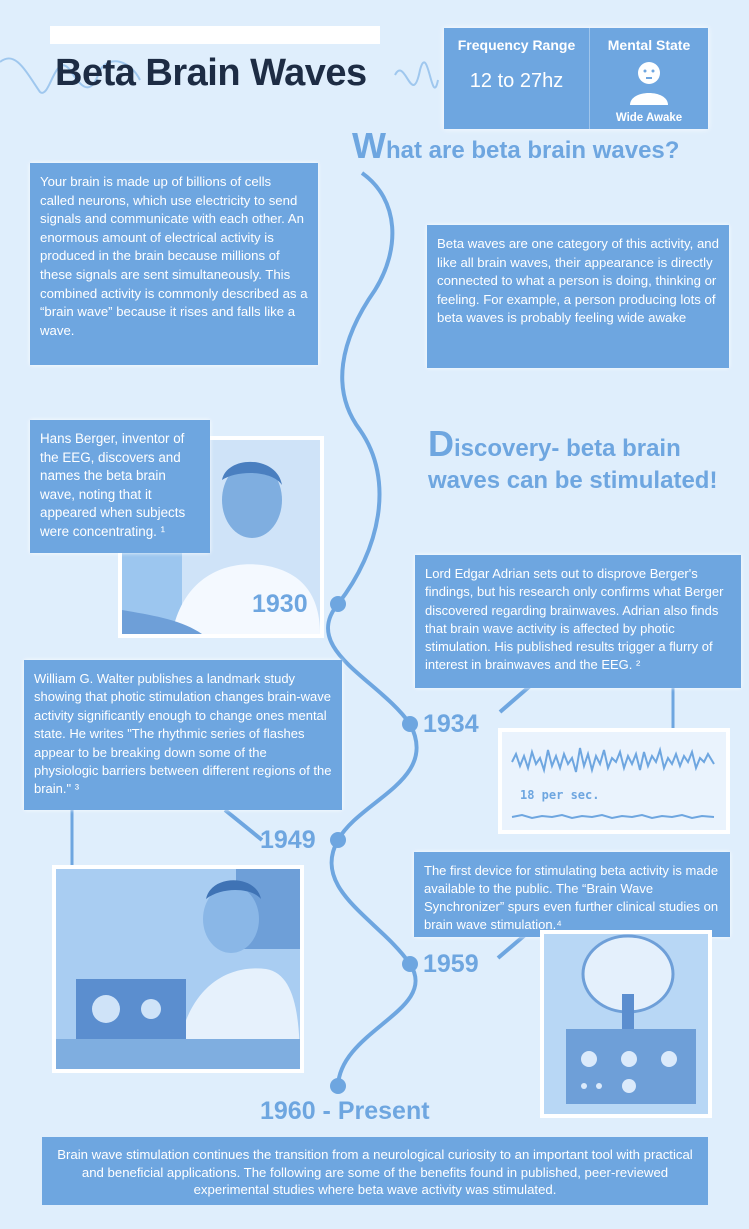 This screenshot has width=749, height=1229. What do you see at coordinates (649, 83) in the screenshot?
I see `person-icon` at bounding box center [649, 83].